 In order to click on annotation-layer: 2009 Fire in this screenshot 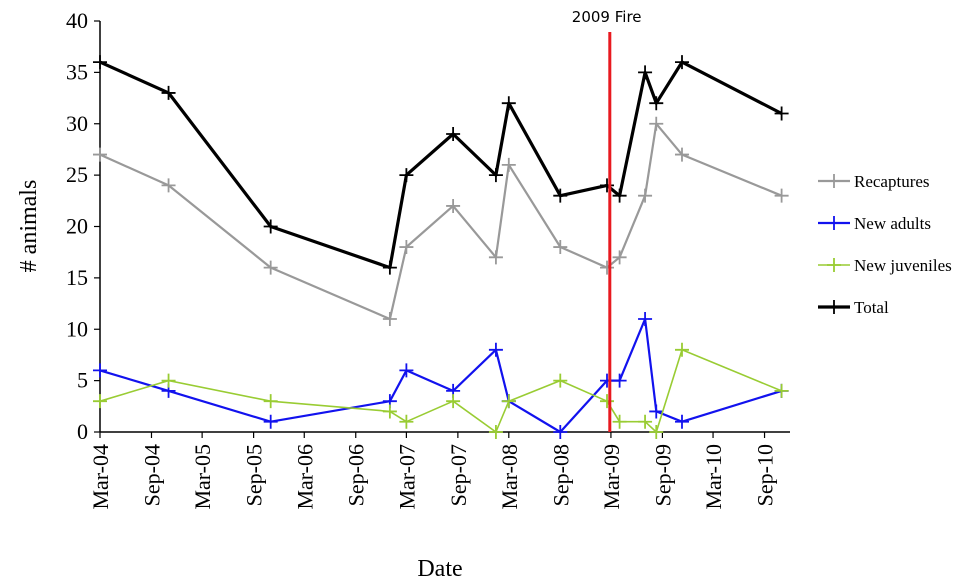, I will do `click(607, 220)`.